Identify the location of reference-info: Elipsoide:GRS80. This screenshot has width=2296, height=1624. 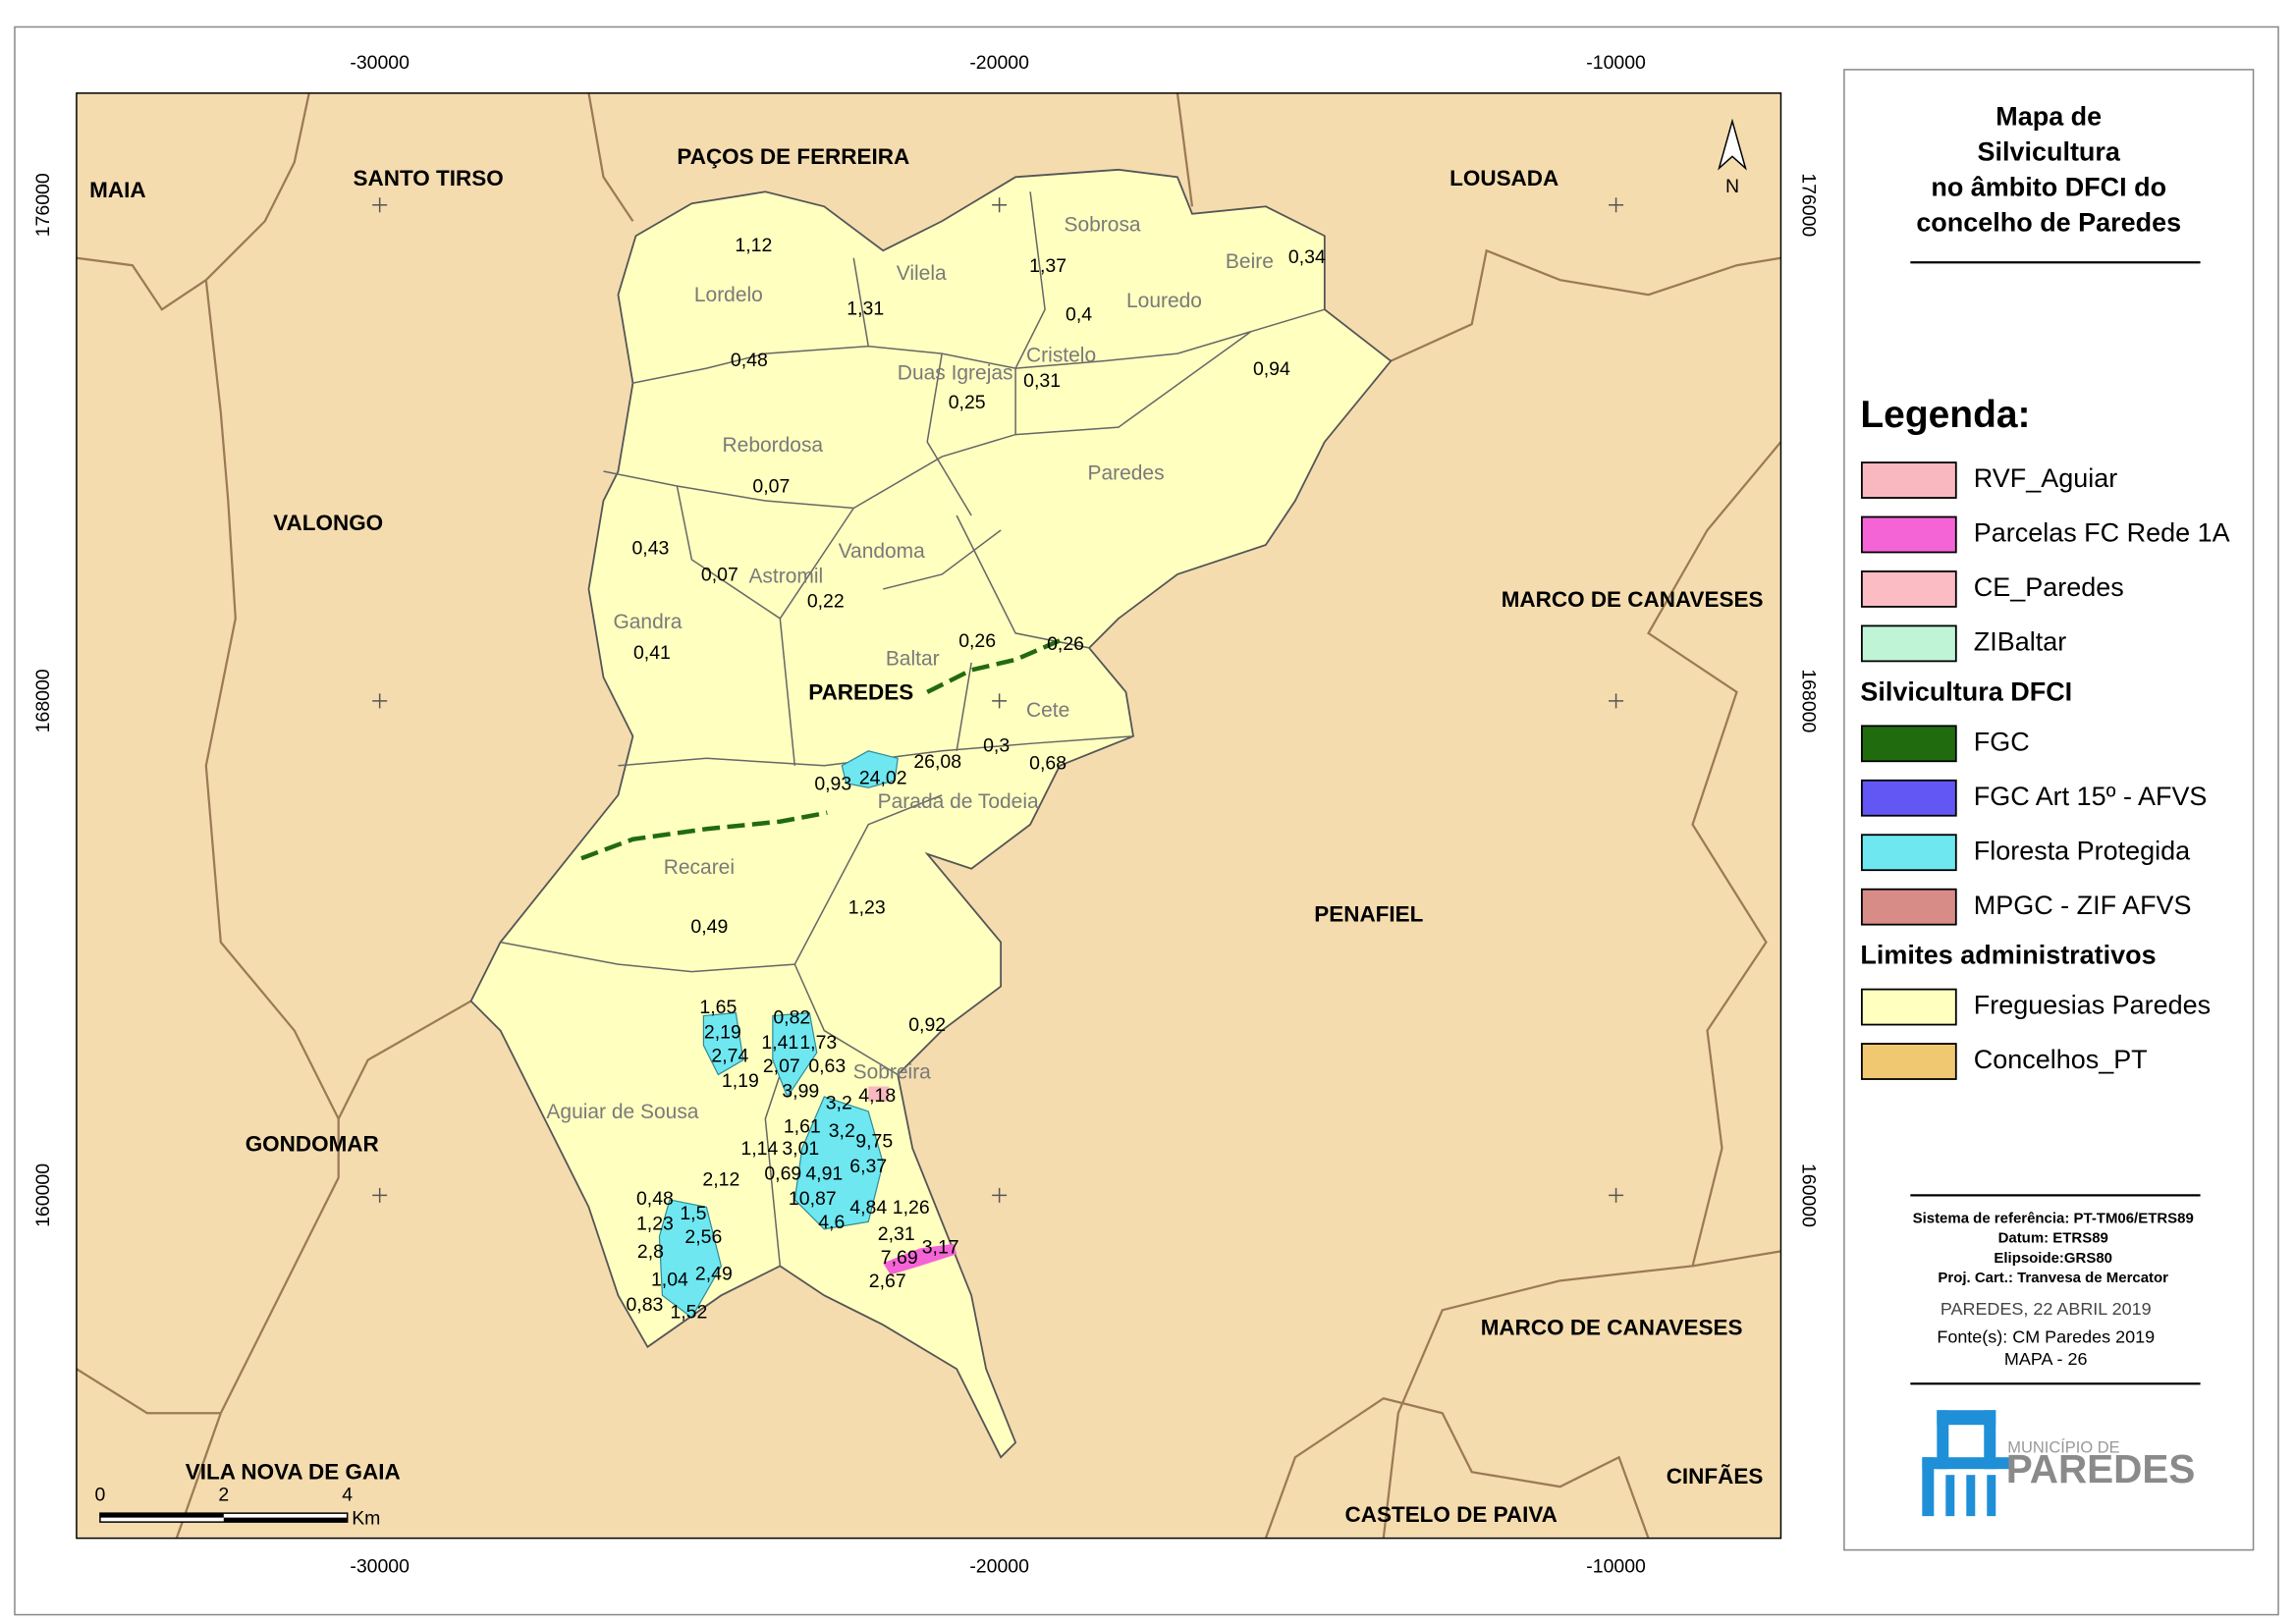
(2053, 1258).